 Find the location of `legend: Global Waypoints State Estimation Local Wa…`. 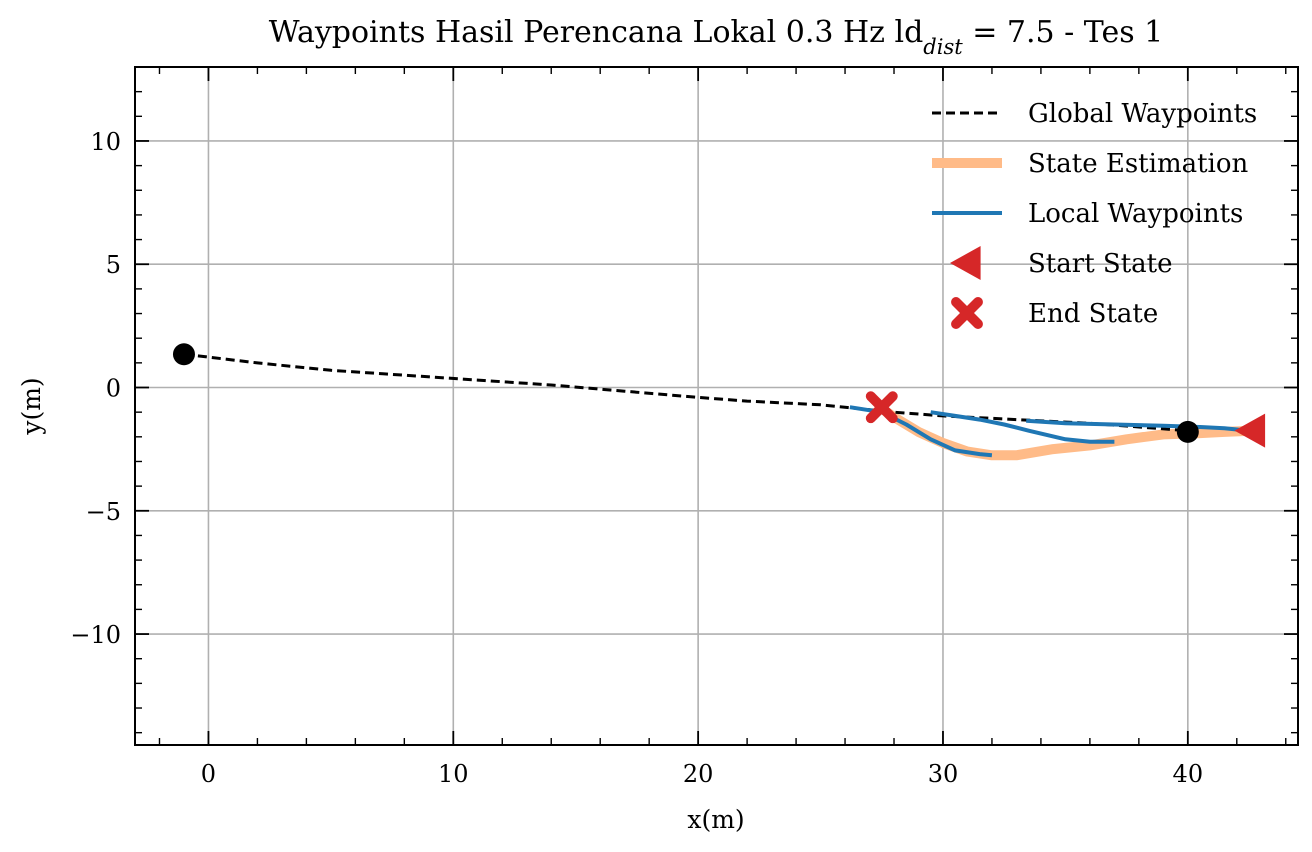

legend: Global Waypoints State Estimation Local Wa… is located at coordinates (1094, 214).